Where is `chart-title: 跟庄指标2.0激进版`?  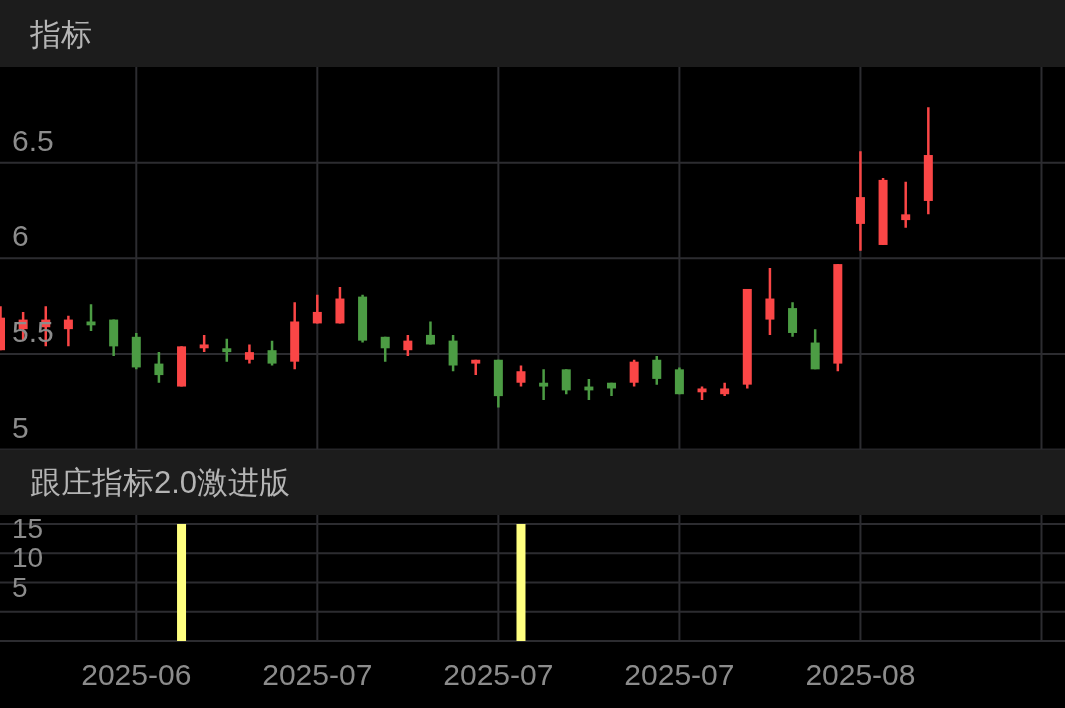
chart-title: 跟庄指标2.0激进版 is located at coordinates (160, 483).